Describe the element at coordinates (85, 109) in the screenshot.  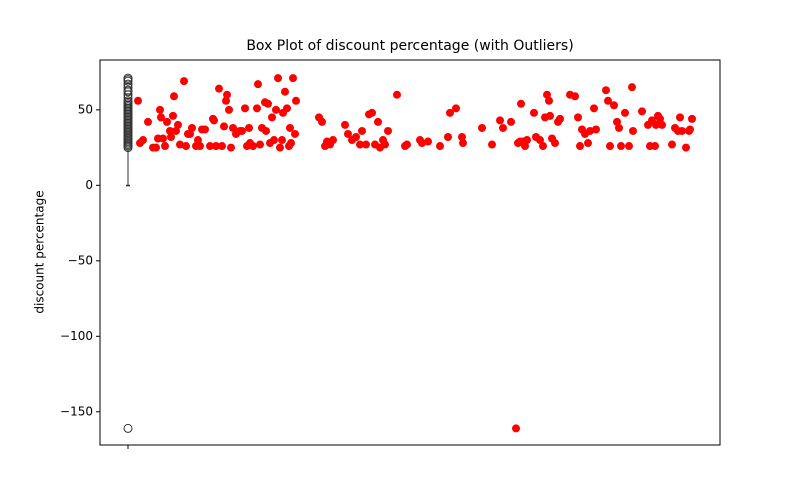
I see `y-tick-label: 50` at that location.